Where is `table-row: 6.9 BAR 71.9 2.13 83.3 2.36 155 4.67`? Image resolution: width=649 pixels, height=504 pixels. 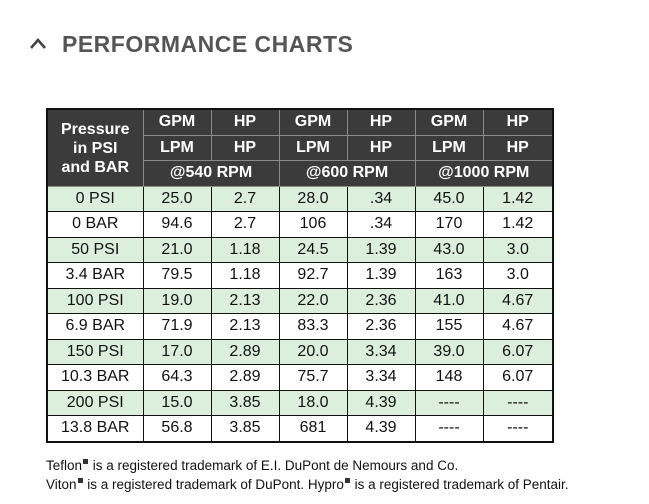
table-row: 6.9 BAR 71.9 2.13 83.3 2.36 155 4.67 is located at coordinates (300, 326).